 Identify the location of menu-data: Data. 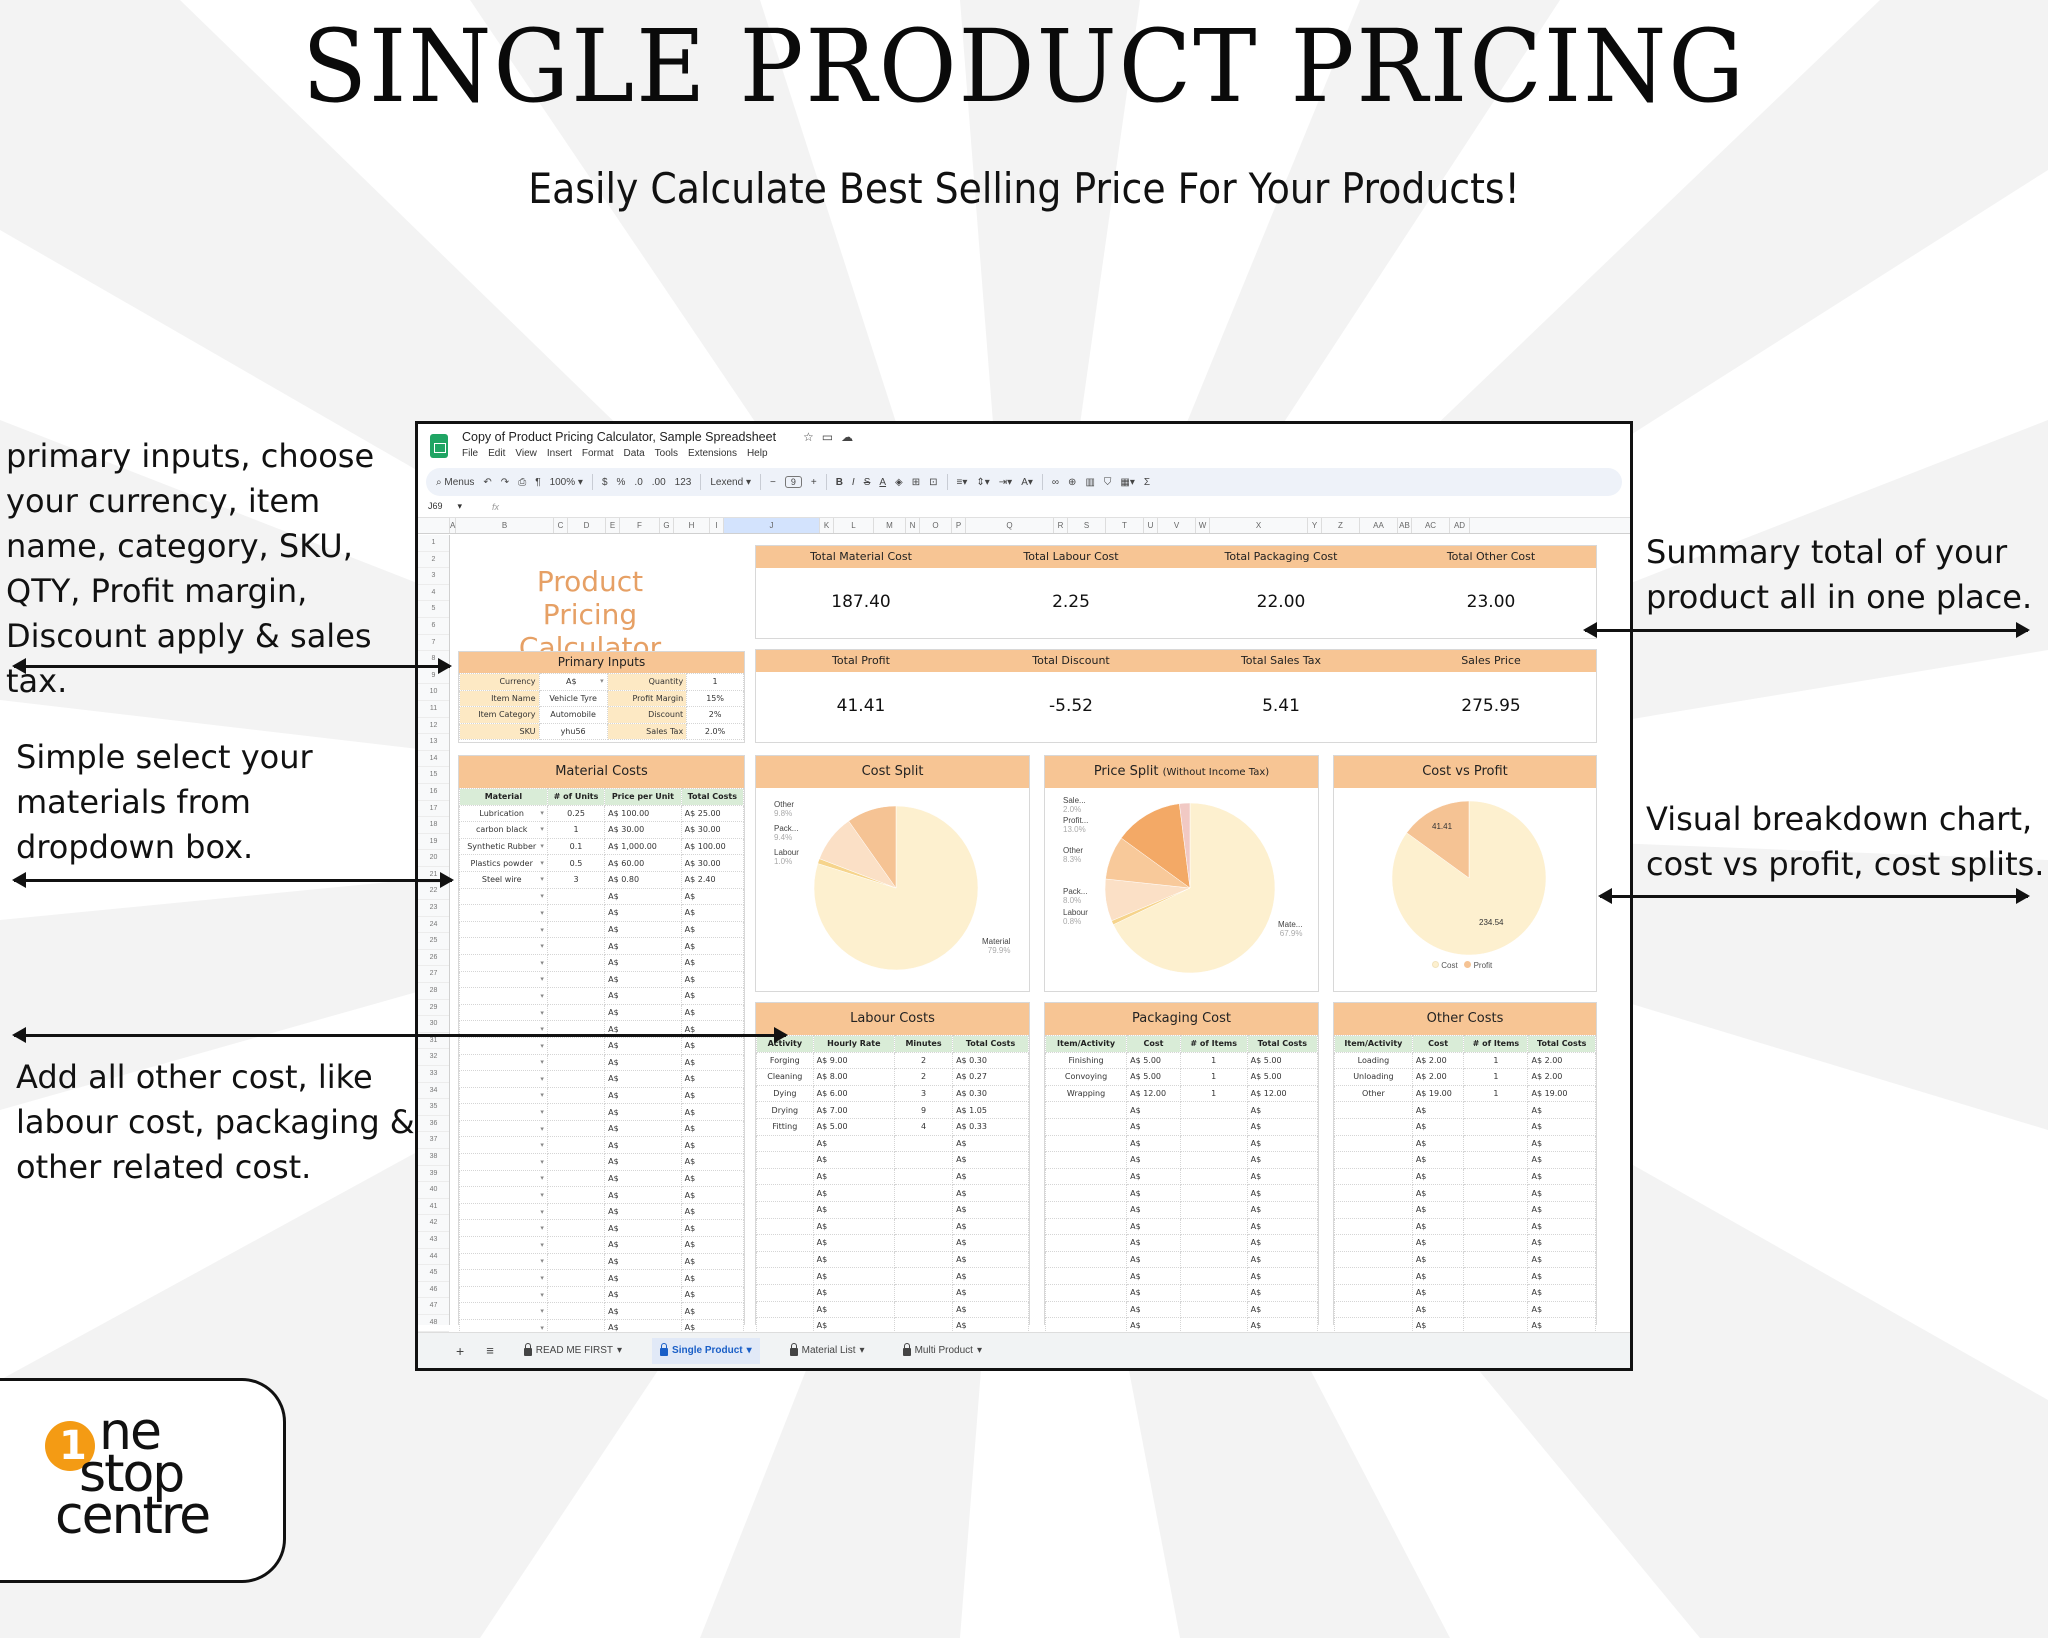
(634, 453).